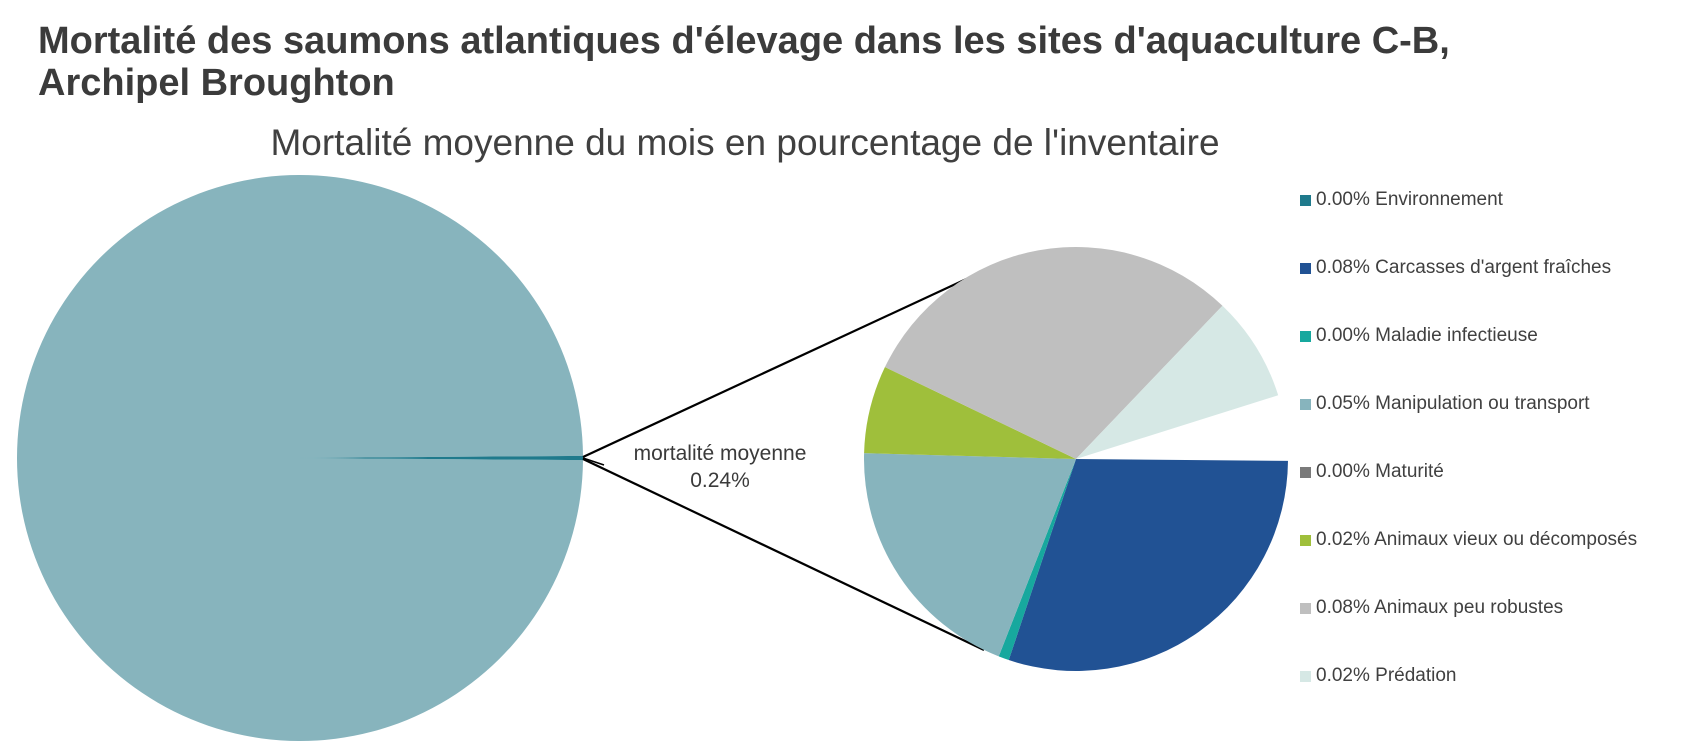 This screenshot has height=751, width=1700. I want to click on main-pie-grouped-slice, so click(441, 458).